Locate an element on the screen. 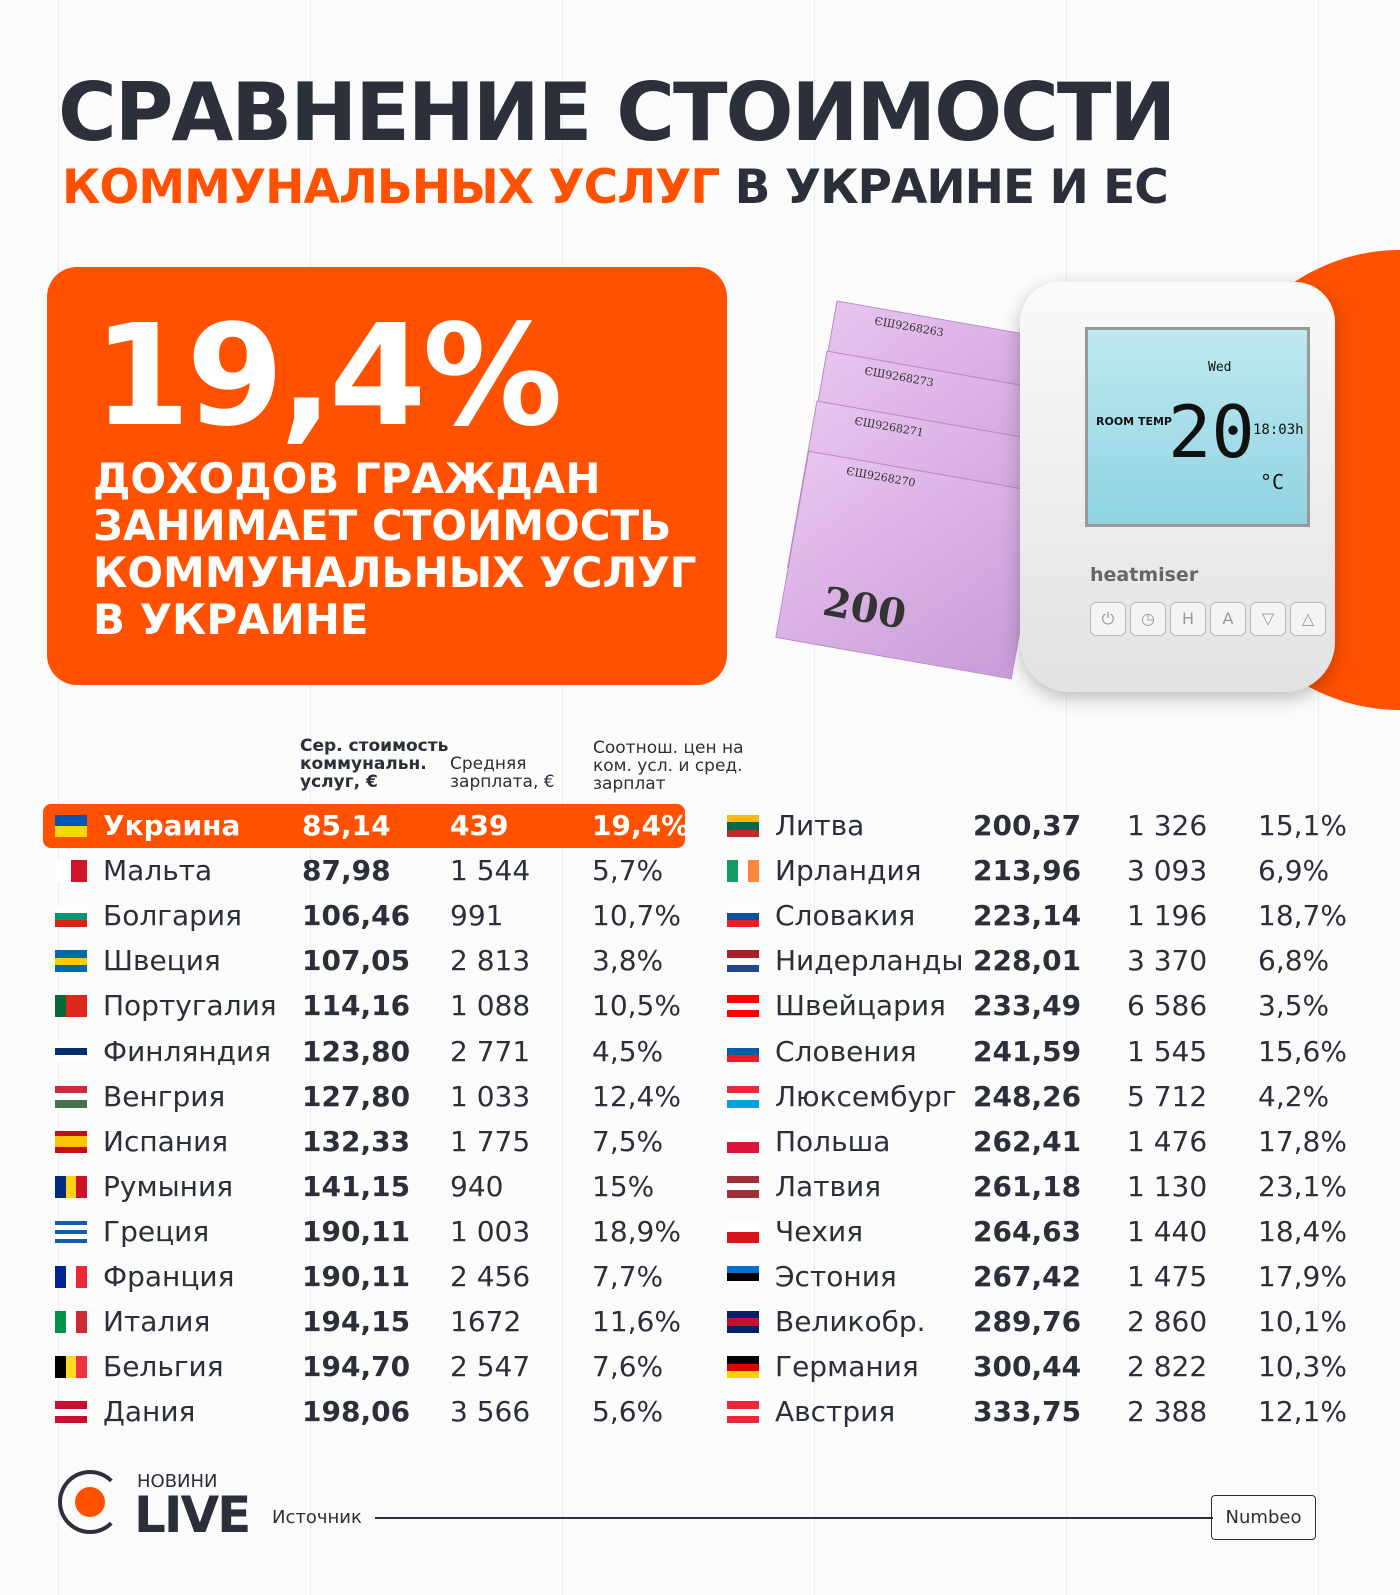 The width and height of the screenshot is (1400, 1595). cell-cost: 264,63 is located at coordinates (1027, 1231).